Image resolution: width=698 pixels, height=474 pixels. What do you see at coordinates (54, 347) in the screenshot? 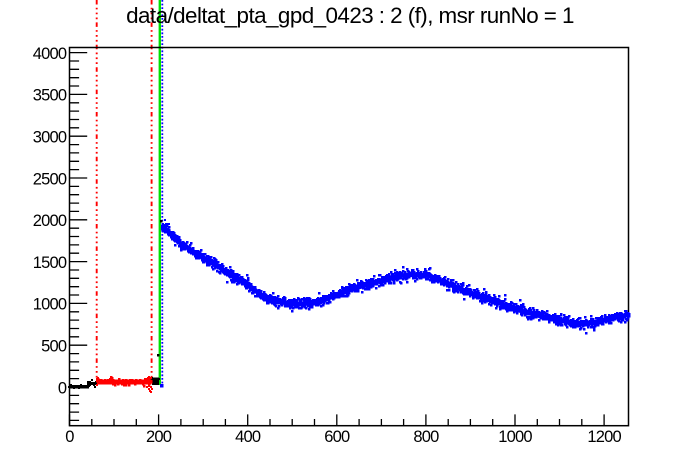
I see `svg-text: 500` at bounding box center [54, 347].